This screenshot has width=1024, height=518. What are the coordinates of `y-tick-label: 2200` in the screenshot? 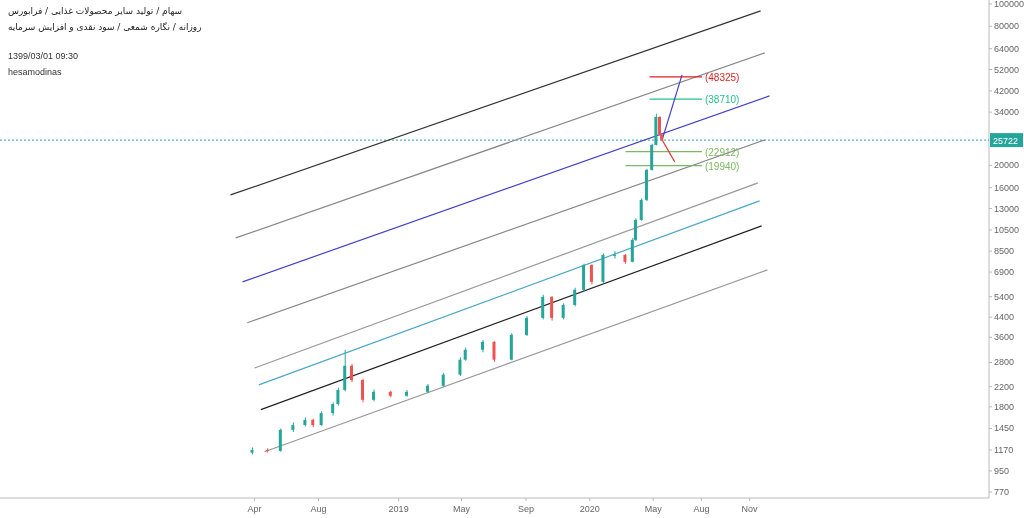 It's located at (1004, 386).